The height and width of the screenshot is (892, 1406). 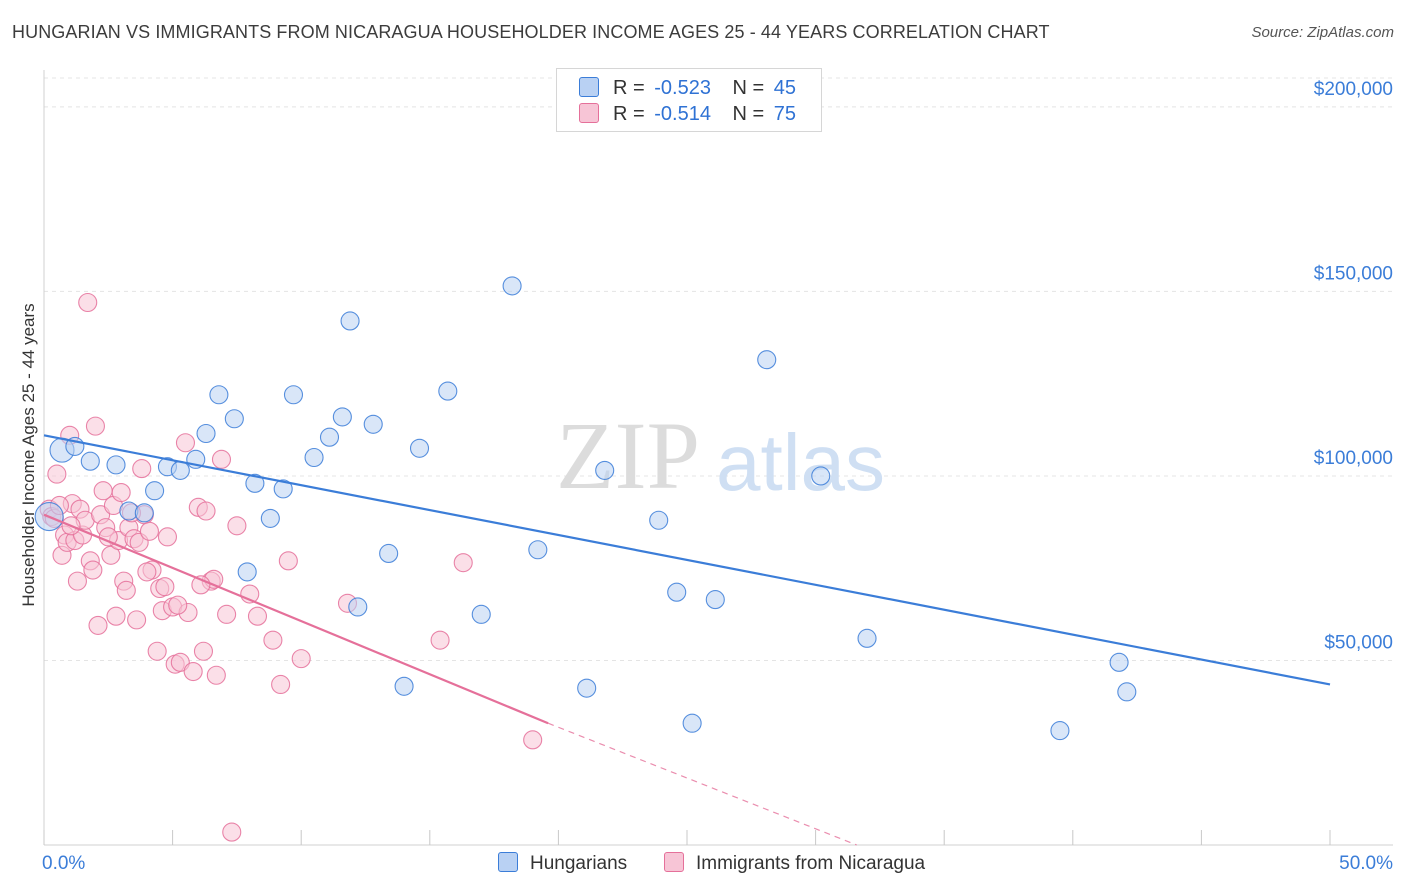 I want to click on y-axis-label: Householder Income Ages 25 - 44 years, so click(x=28, y=454).